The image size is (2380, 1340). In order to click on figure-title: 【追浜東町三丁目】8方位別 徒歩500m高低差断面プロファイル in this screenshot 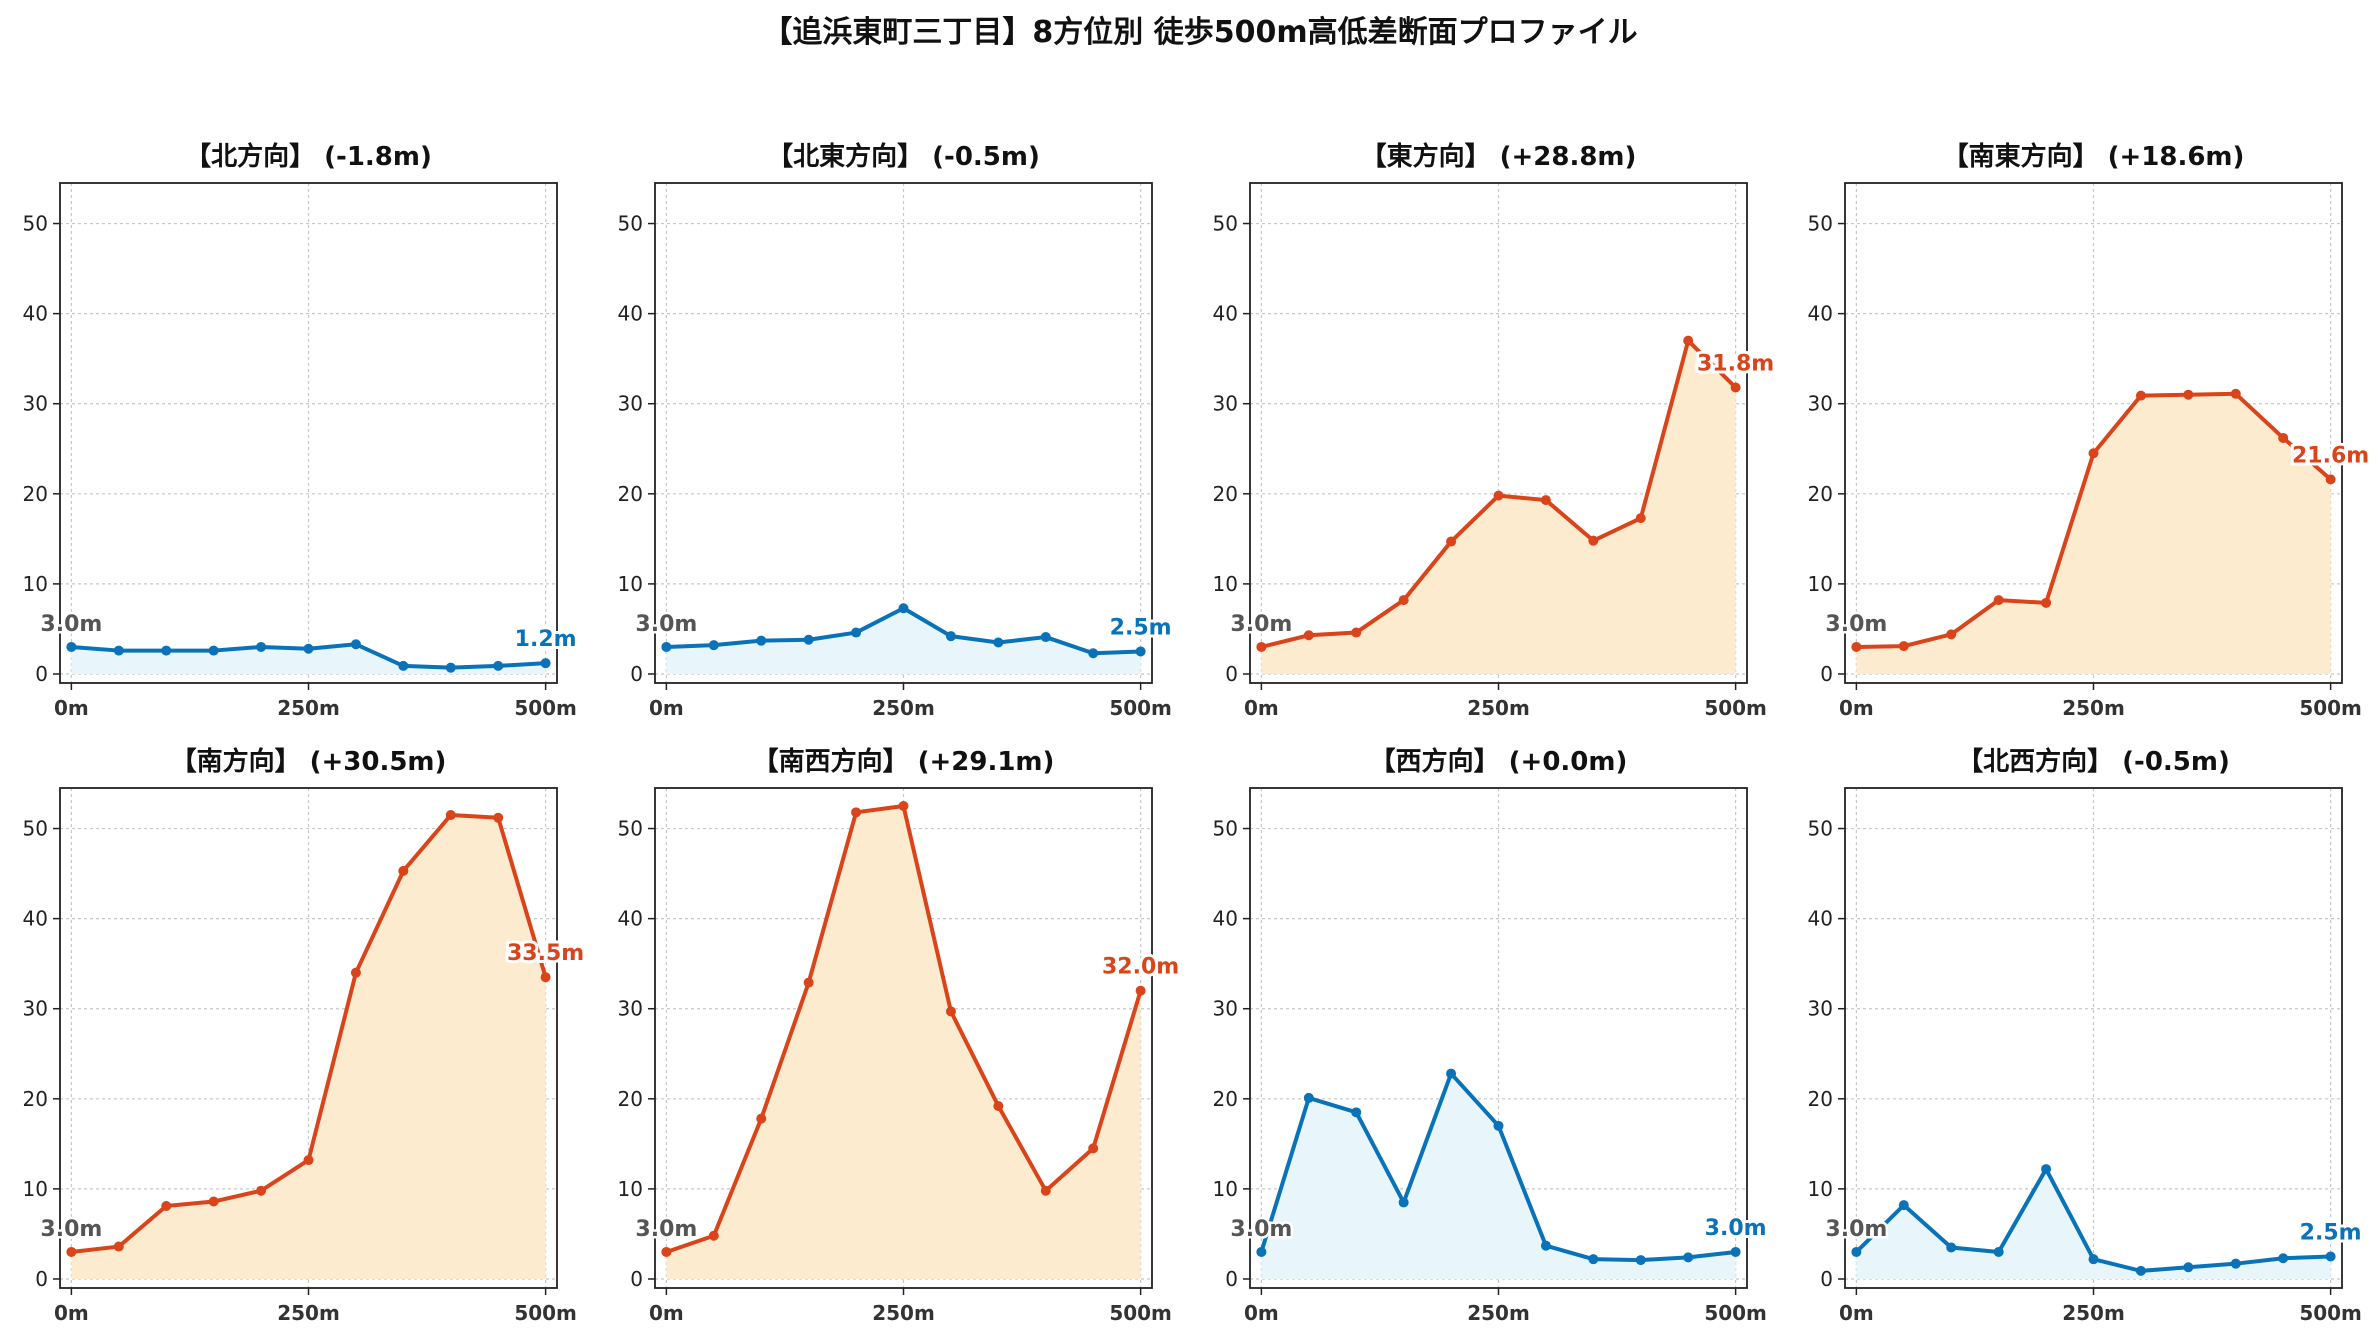, I will do `click(1199, 32)`.